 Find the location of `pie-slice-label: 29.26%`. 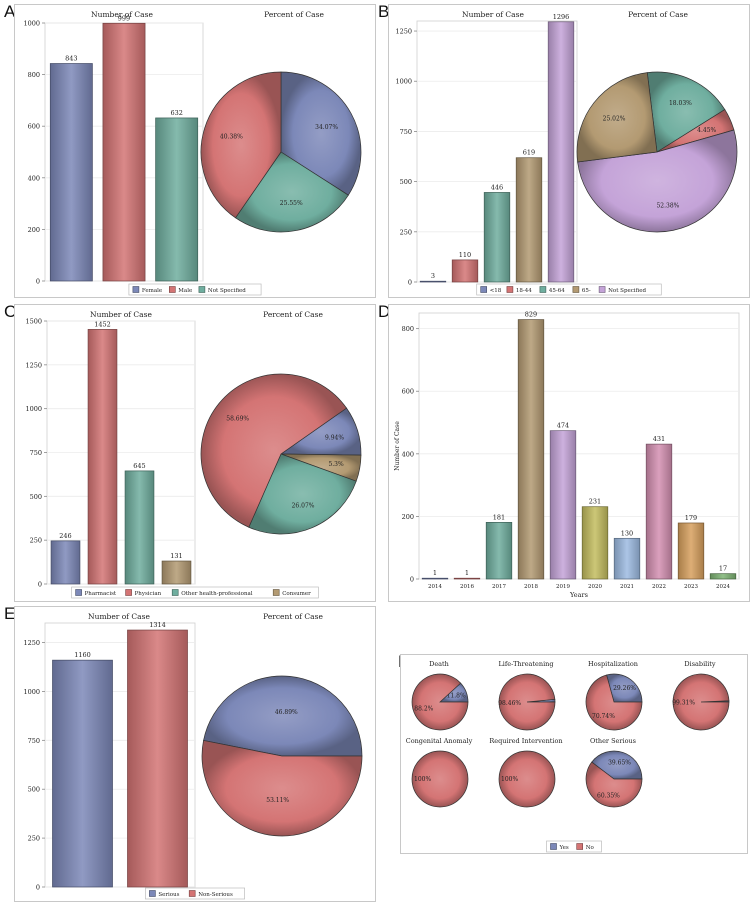

pie-slice-label: 29.26% is located at coordinates (624, 688).